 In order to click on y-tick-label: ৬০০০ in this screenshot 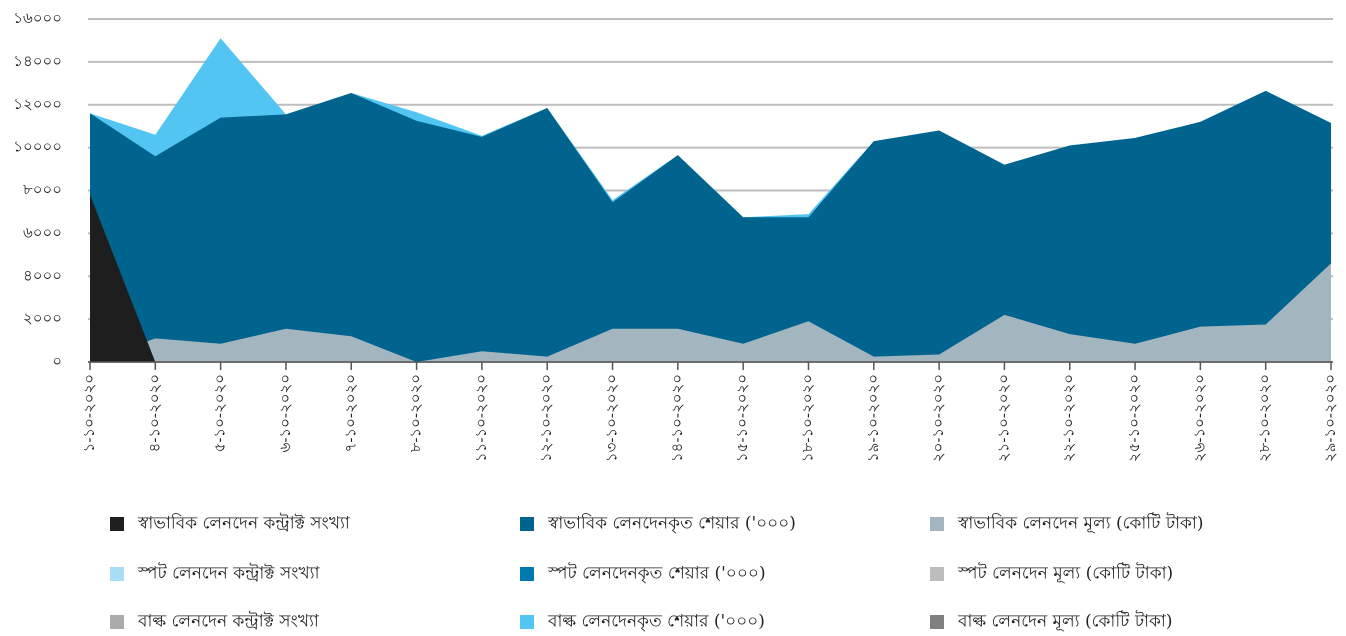, I will do `click(42, 232)`.